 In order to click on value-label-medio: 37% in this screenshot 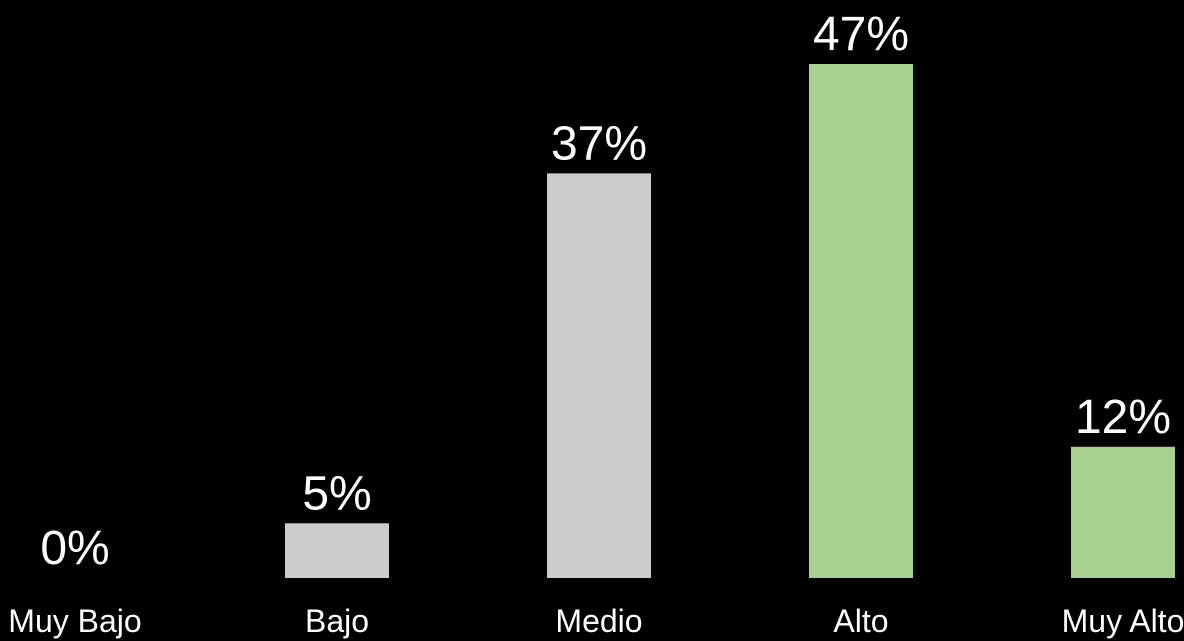, I will do `click(599, 143)`.